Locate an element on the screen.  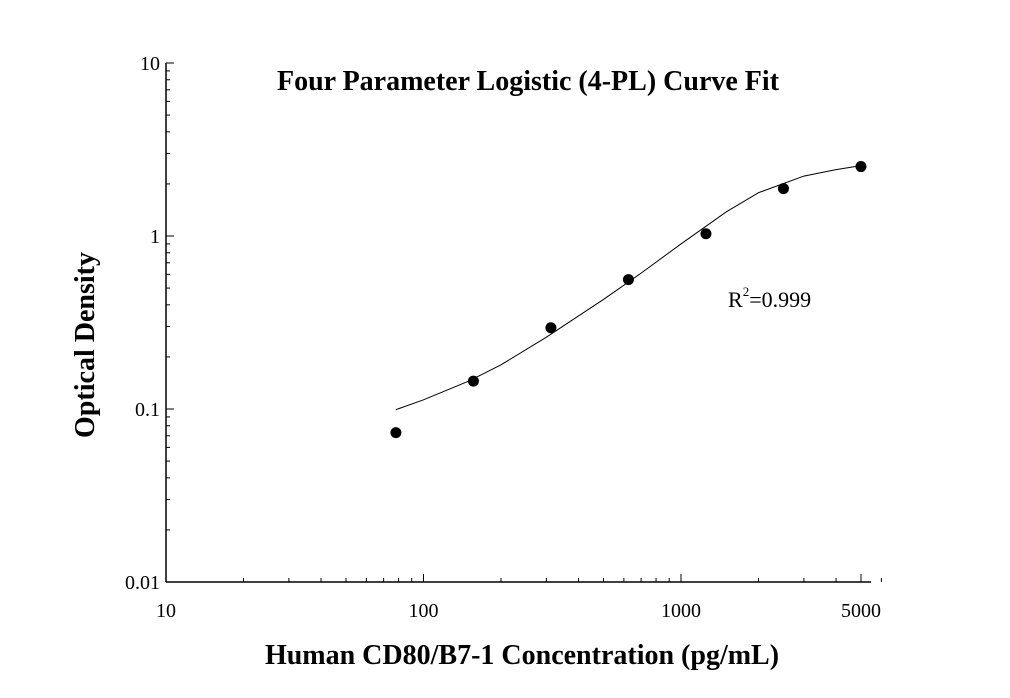
chart-title: Four Parameter Logistic (4-PL) Curve Fit is located at coordinates (528, 81).